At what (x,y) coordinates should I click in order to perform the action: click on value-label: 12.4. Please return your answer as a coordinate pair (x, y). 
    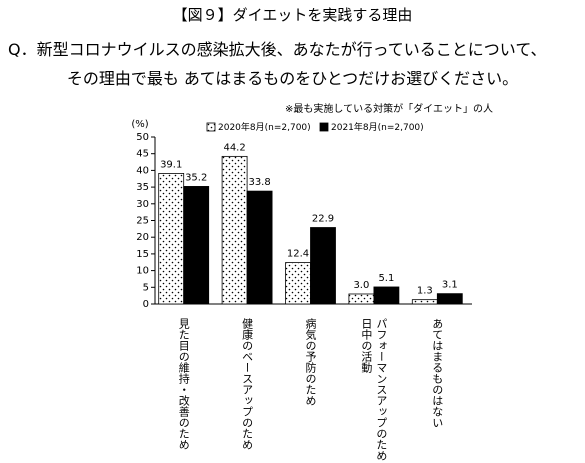
    Looking at the image, I should click on (298, 254).